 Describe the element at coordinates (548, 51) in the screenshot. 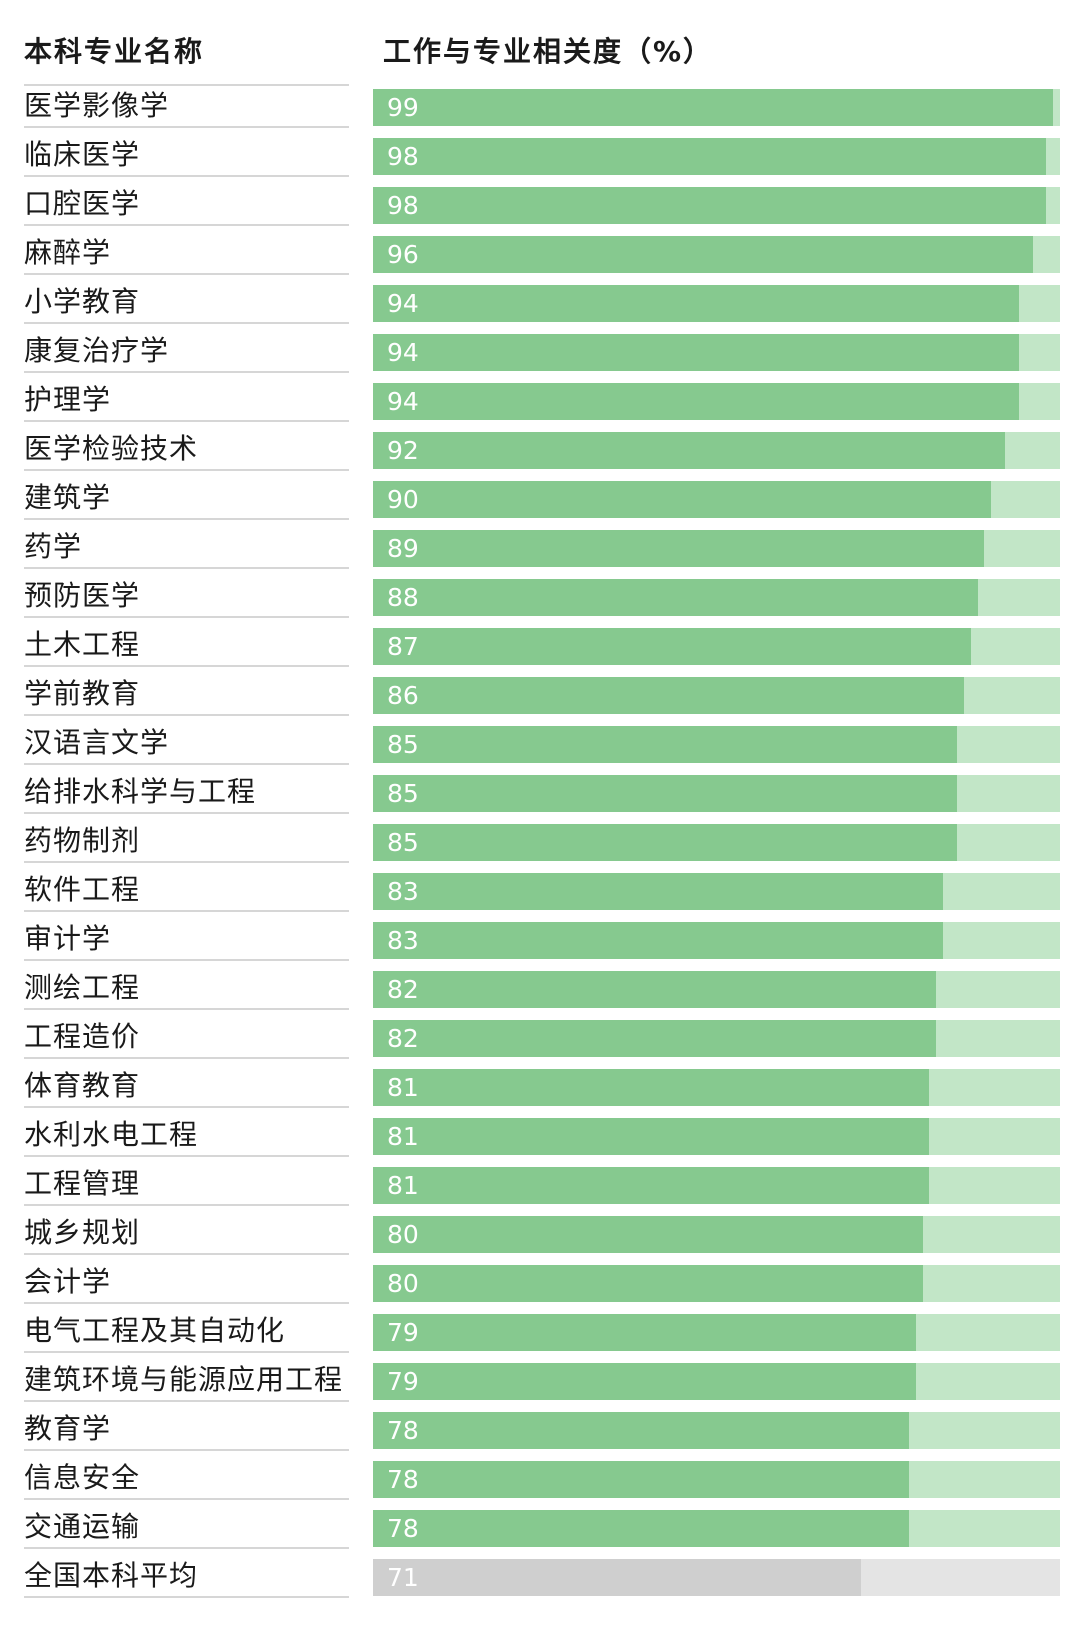

I see `chart-header-value: 工作与专业相关度（%）` at that location.